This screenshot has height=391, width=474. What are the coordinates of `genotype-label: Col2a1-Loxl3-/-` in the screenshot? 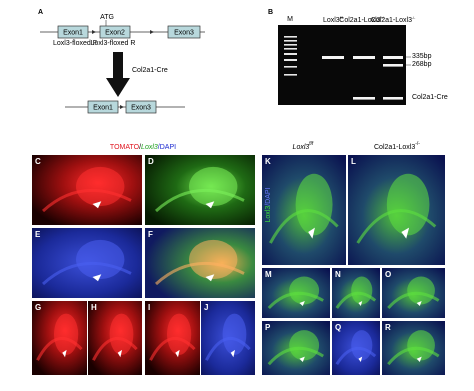 It's located at (397, 146).